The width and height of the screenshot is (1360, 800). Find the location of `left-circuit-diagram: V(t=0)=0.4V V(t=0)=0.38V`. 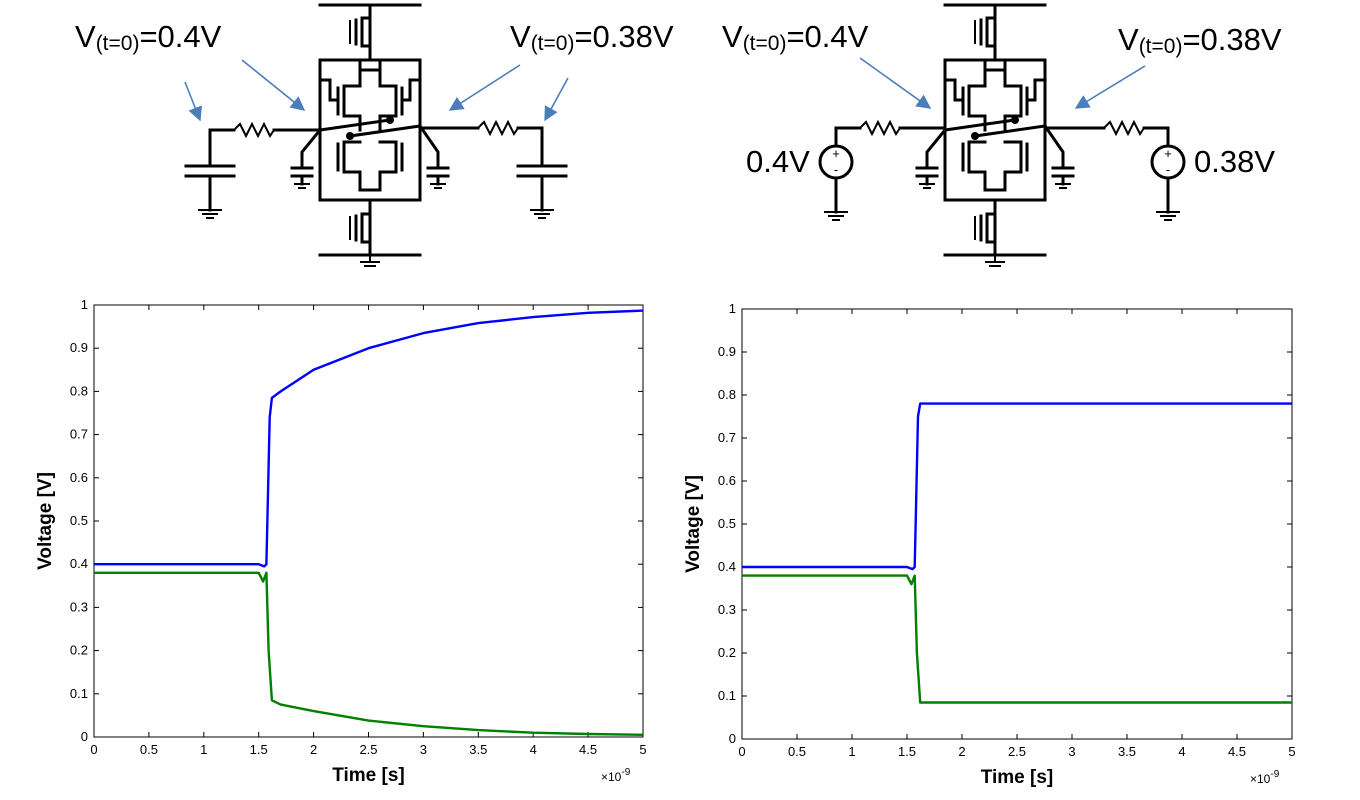

left-circuit-diagram: V(t=0)=0.4V V(t=0)=0.38V is located at coordinates (374, 135).